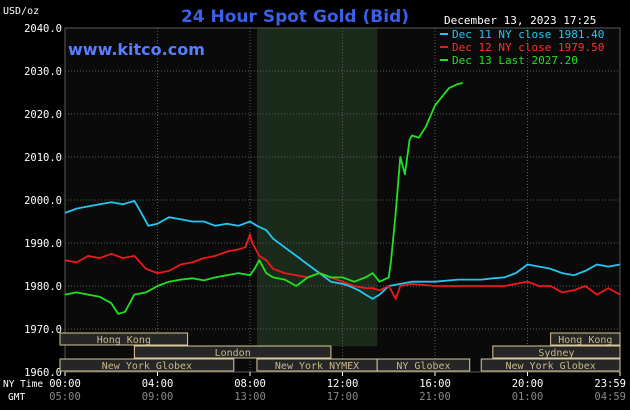  Describe the element at coordinates (65, 384) in the screenshot. I see `x-tick-label-ny: 00:00` at that location.